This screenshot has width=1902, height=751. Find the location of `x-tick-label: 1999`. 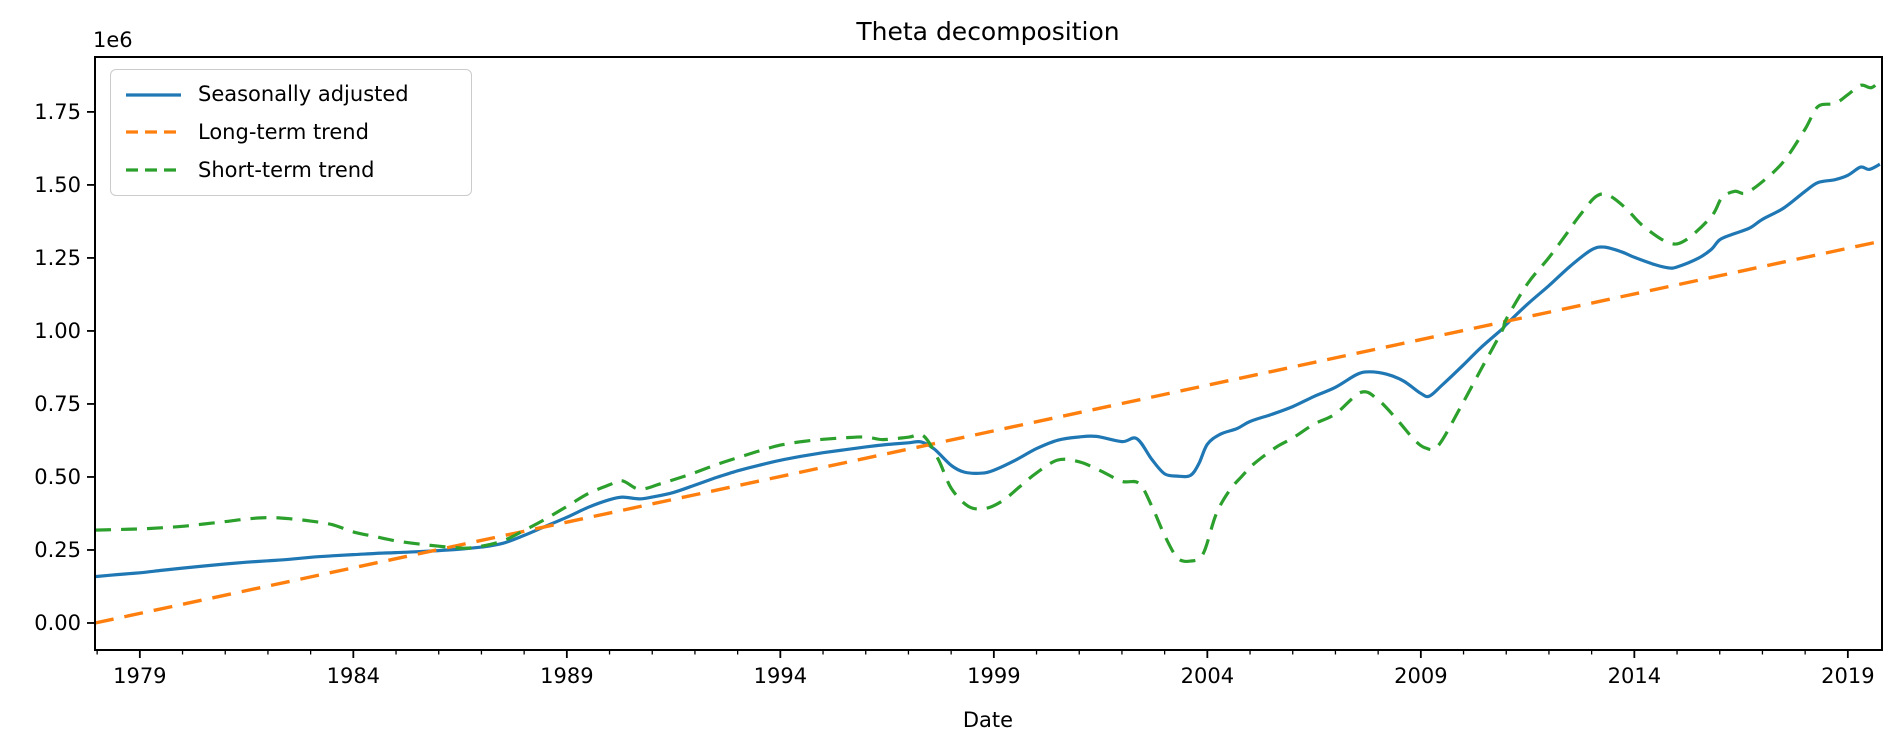

x-tick-label: 1999 is located at coordinates (993, 676).